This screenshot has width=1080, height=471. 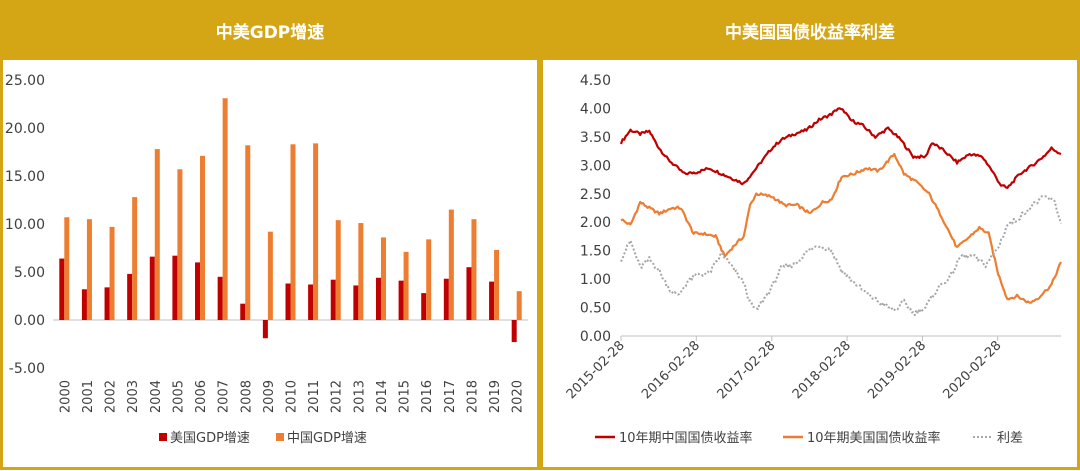 I want to click on x-tick-label: 2003, so click(x=133, y=396).